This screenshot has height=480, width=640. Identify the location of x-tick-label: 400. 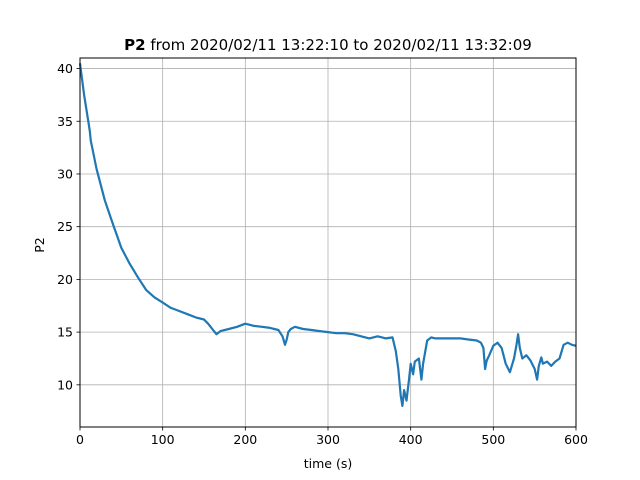
(411, 439).